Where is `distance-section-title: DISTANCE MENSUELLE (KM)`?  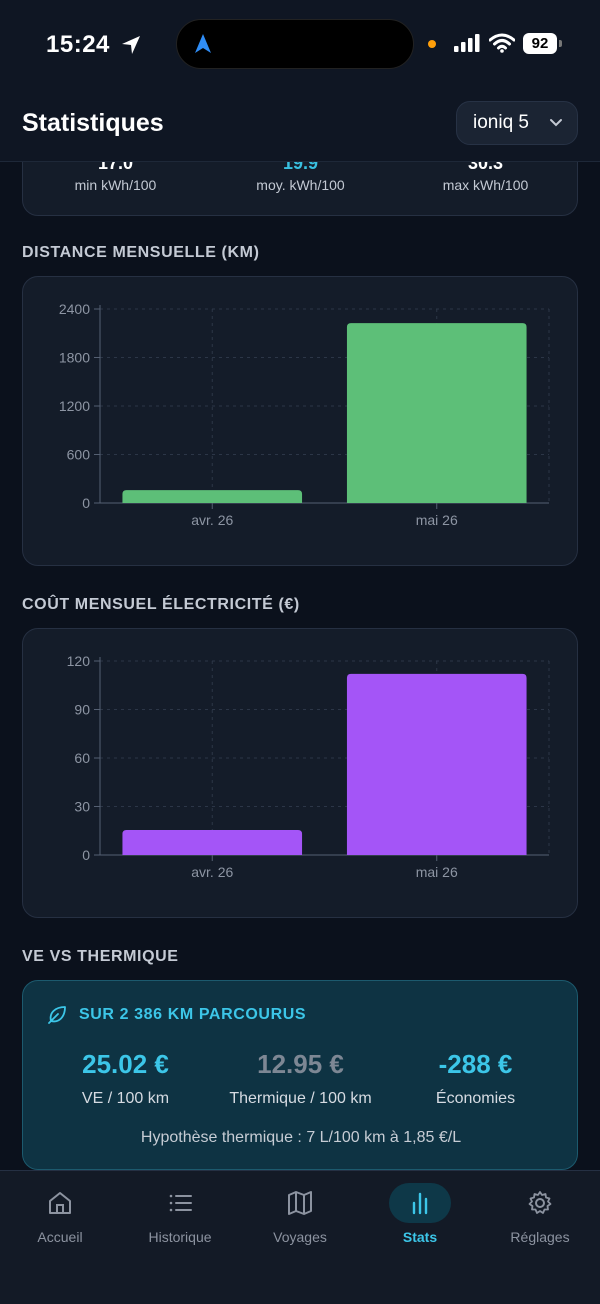 distance-section-title: DISTANCE MENSUELLE (KM) is located at coordinates (141, 252).